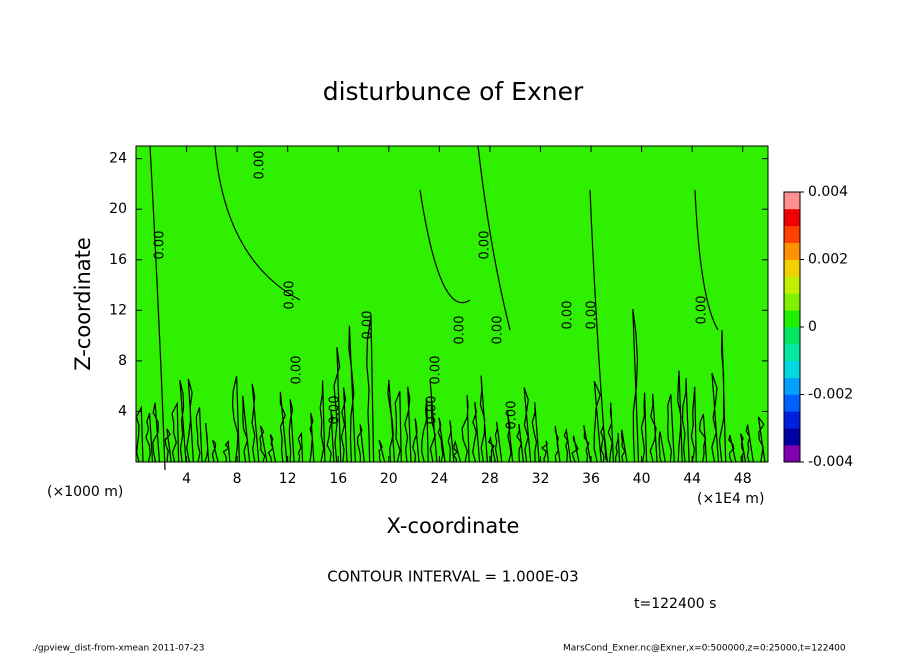  I want to click on x-tick-label: 16, so click(338, 479).